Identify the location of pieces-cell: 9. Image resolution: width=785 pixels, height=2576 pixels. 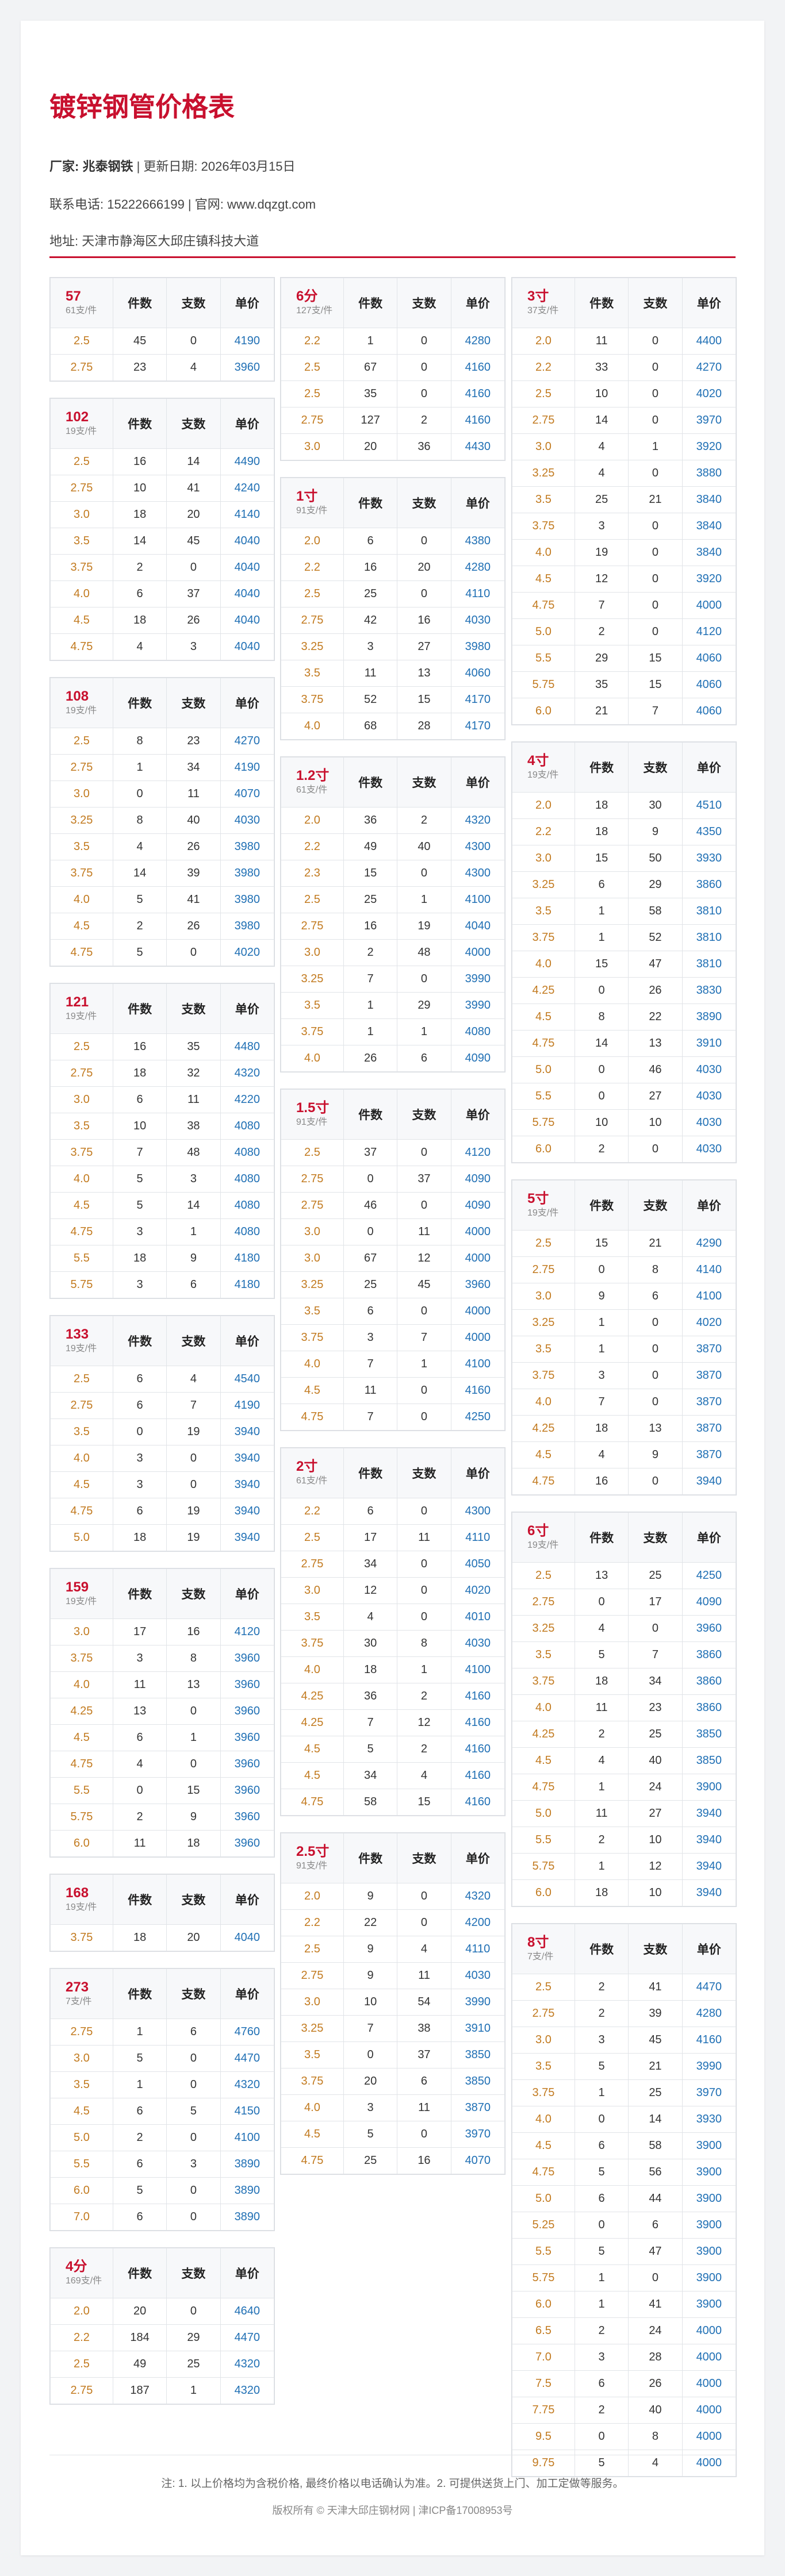
(655, 831).